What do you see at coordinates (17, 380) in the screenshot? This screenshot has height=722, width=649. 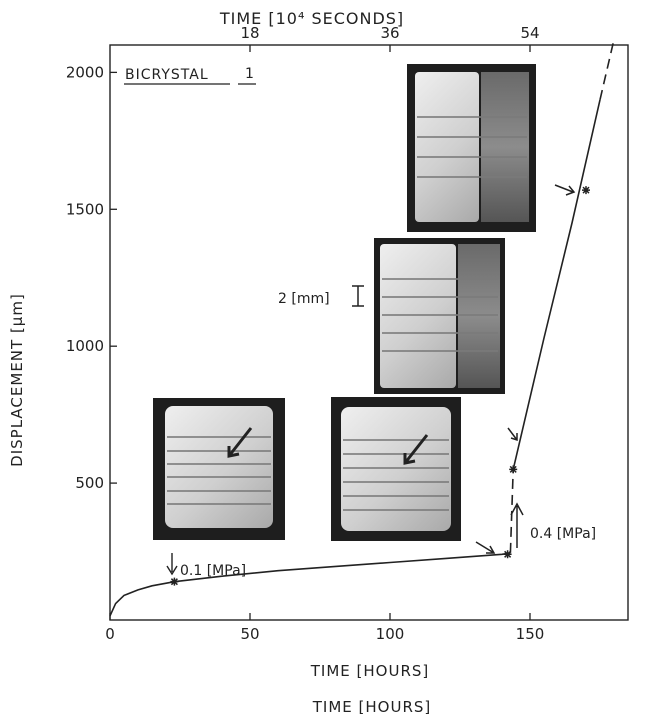 I see `y-axis-label: DISPLACEMENT [µm]` at bounding box center [17, 380].